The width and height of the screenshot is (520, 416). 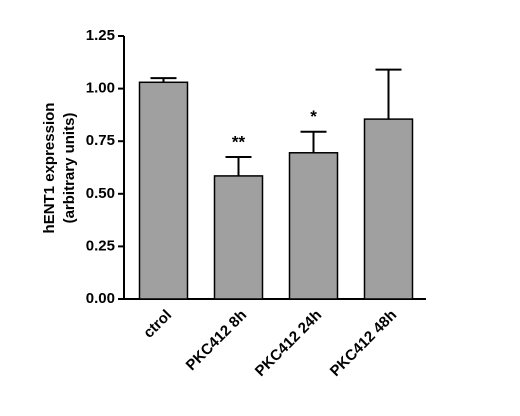 What do you see at coordinates (100, 88) in the screenshot?
I see `y-tick-label: 1.00` at bounding box center [100, 88].